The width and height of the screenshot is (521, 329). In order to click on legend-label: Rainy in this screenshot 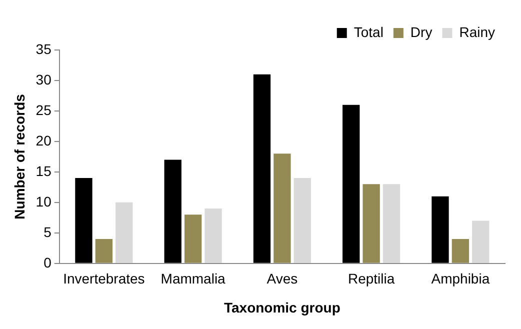, I will do `click(477, 32)`.